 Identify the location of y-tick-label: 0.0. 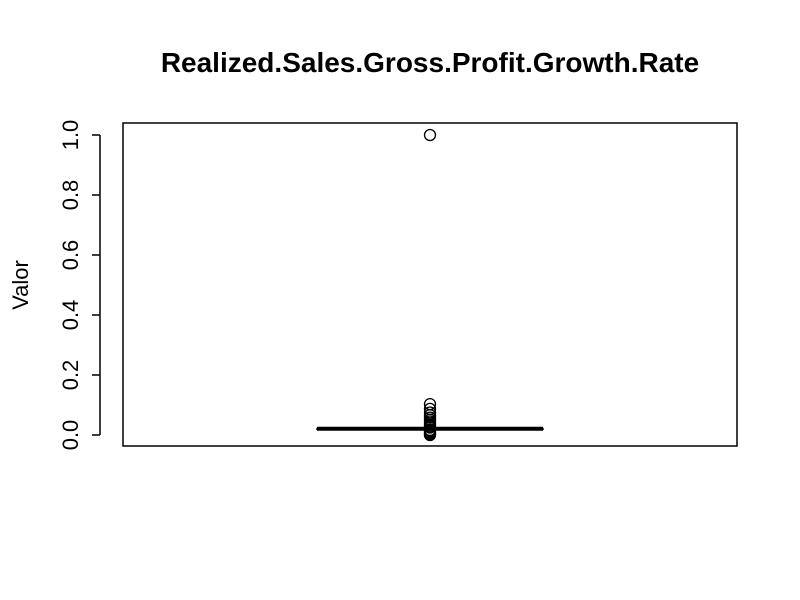
(70, 435).